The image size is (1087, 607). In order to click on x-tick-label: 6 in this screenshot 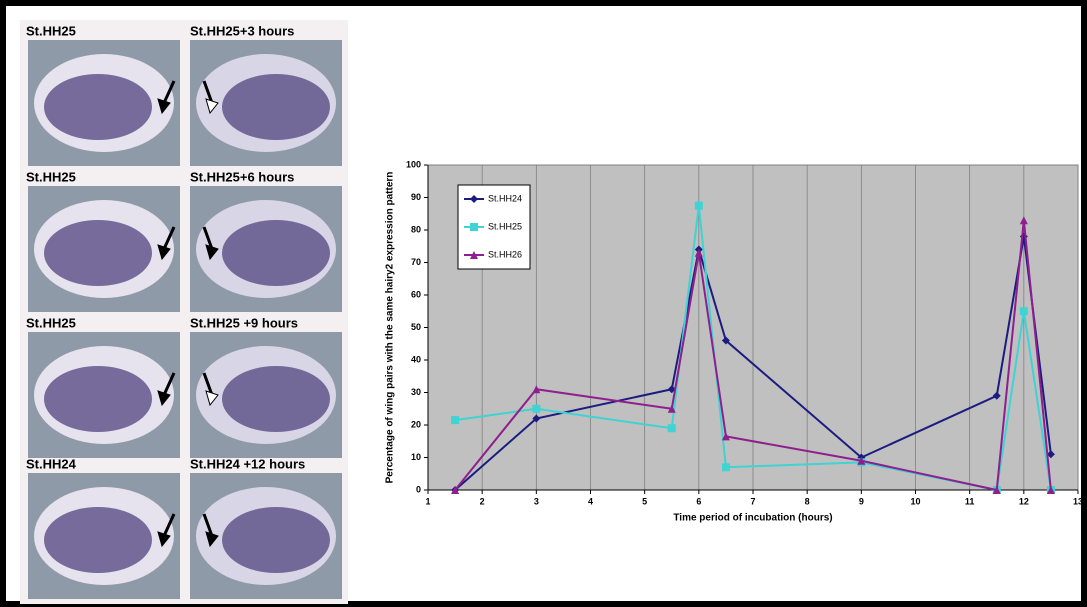, I will do `click(698, 501)`.